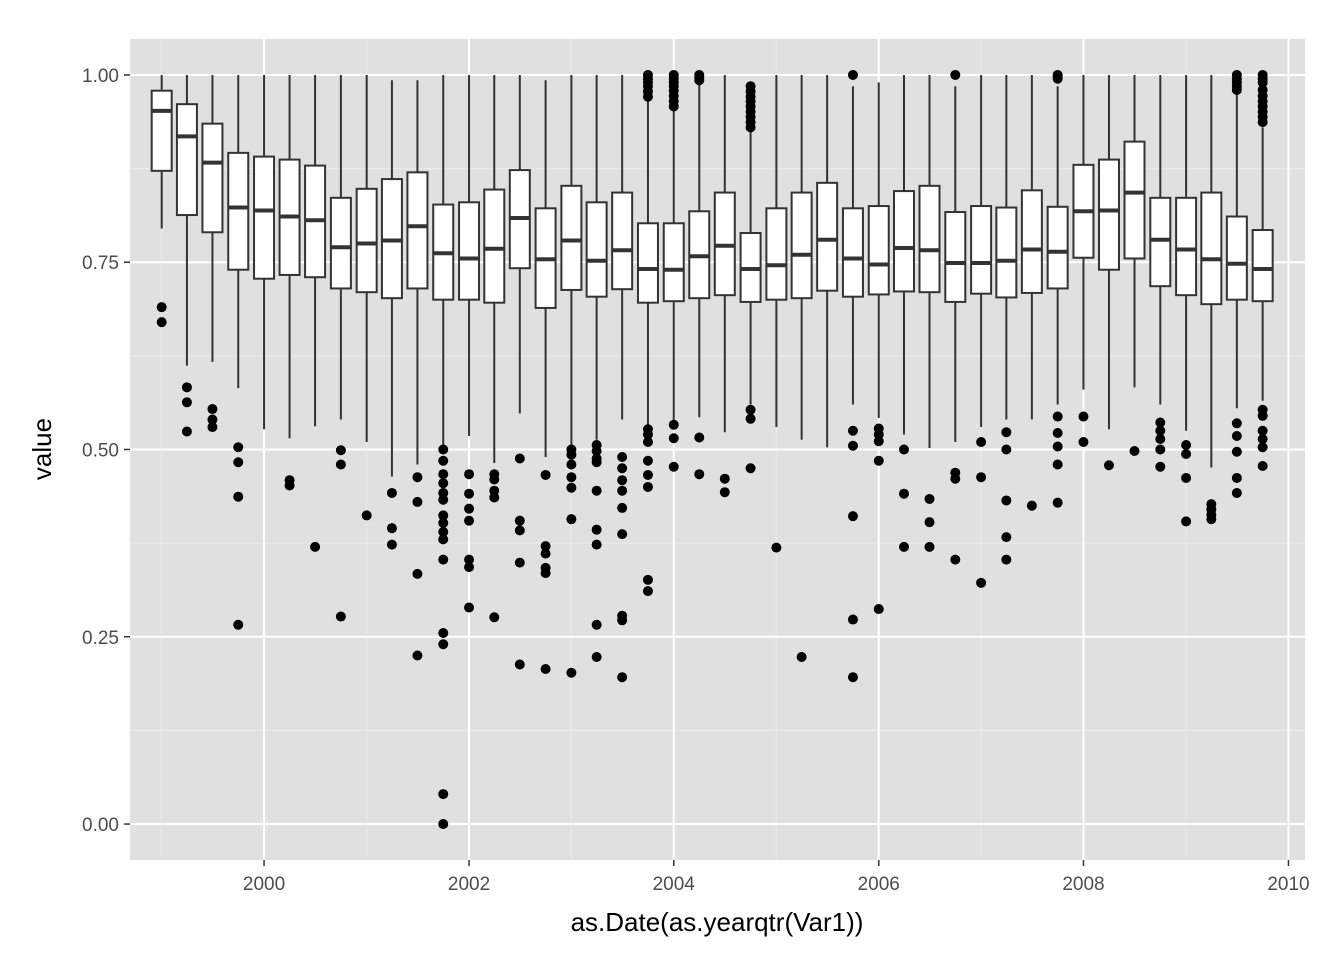 Image resolution: width=1344 pixels, height=960 pixels. Describe the element at coordinates (776, 877) in the screenshot. I see `x-axis: 2000 2002 2004 2006 2008 2010` at that location.